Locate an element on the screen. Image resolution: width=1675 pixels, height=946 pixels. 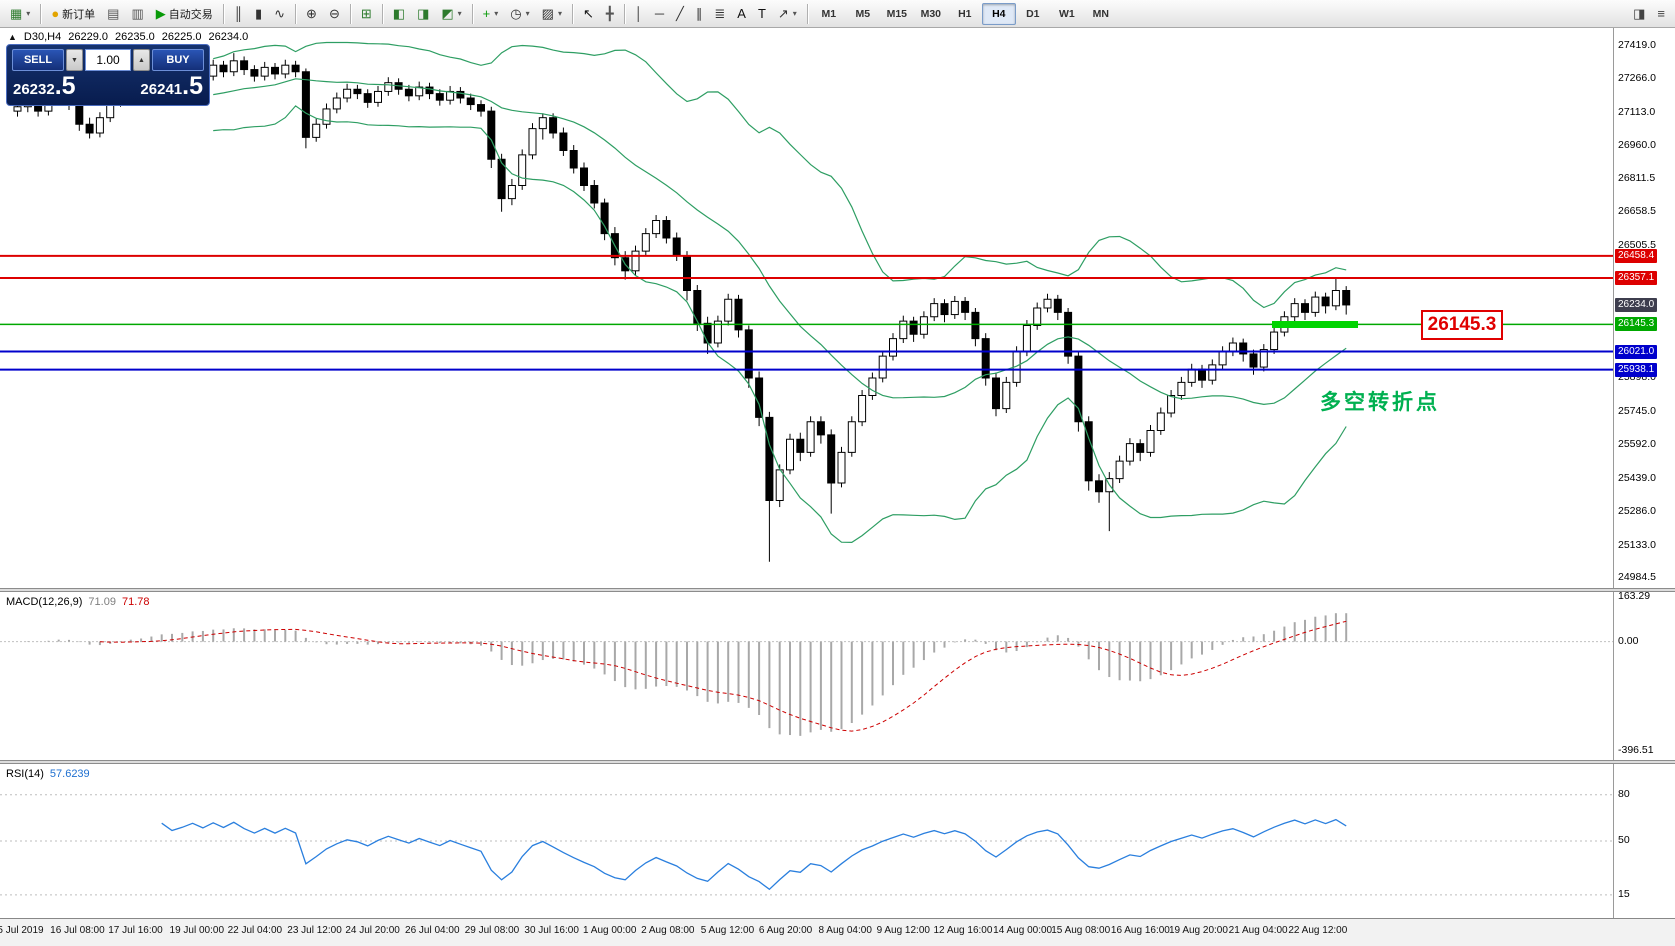
volume-increase-button: ▲ is located at coordinates (141, 60).